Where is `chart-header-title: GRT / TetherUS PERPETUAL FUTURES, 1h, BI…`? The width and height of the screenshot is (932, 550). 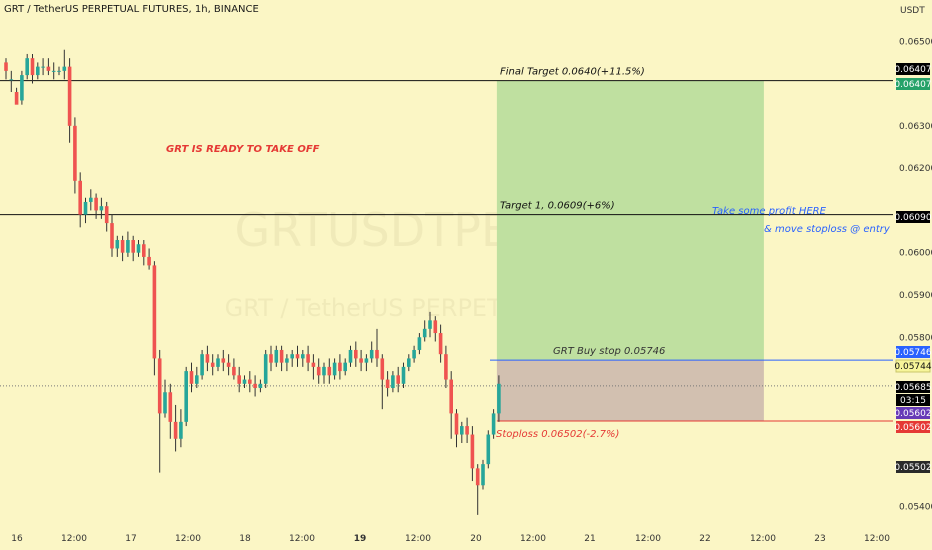 chart-header-title: GRT / TetherUS PERPETUAL FUTURES, 1h, BI… is located at coordinates (131, 9).